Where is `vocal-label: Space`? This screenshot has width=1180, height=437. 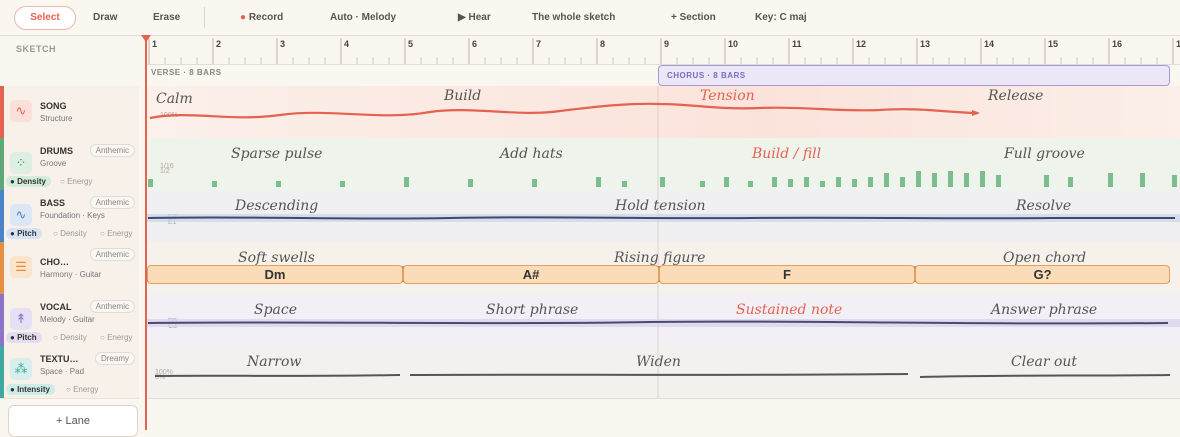 vocal-label: Space is located at coordinates (276, 310).